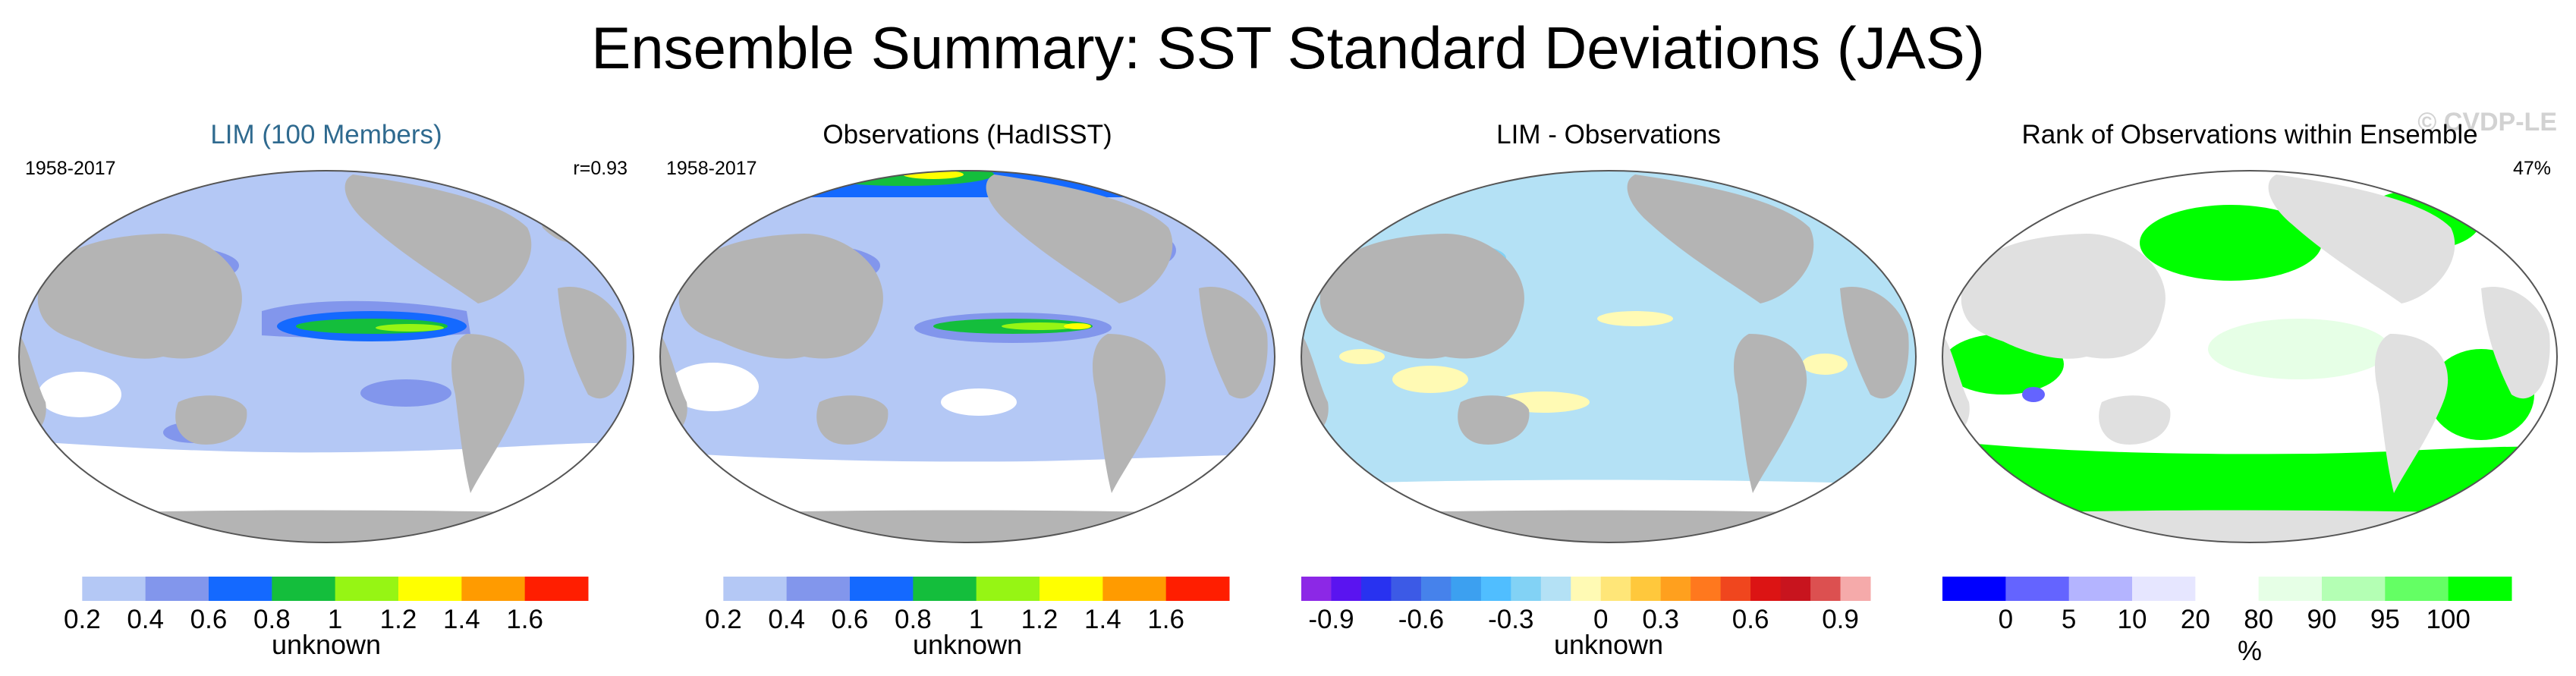 The width and height of the screenshot is (2576, 676). Describe the element at coordinates (2531, 168) in the screenshot. I see `percent-label: 47%` at that location.